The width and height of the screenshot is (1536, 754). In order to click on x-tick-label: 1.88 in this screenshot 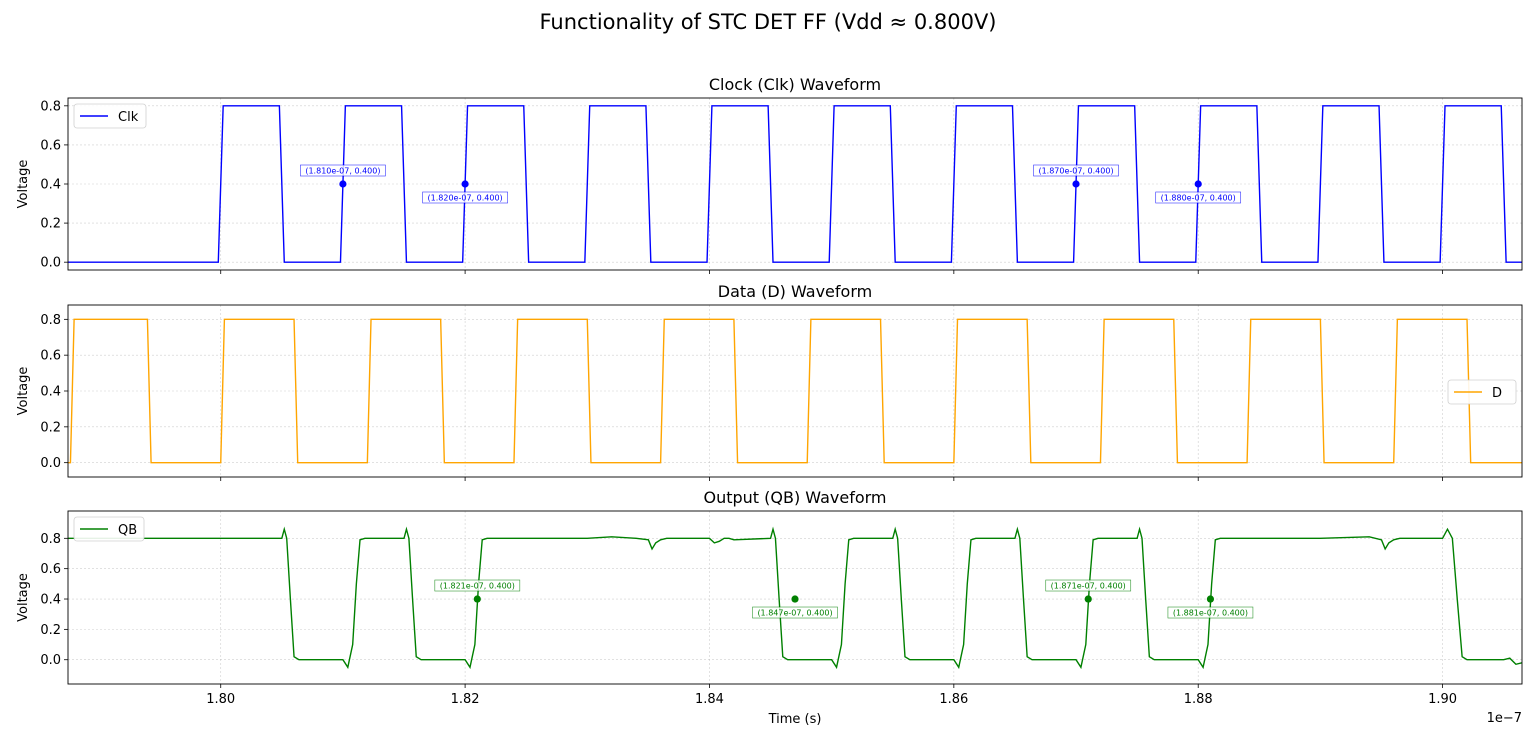, I will do `click(1198, 699)`.